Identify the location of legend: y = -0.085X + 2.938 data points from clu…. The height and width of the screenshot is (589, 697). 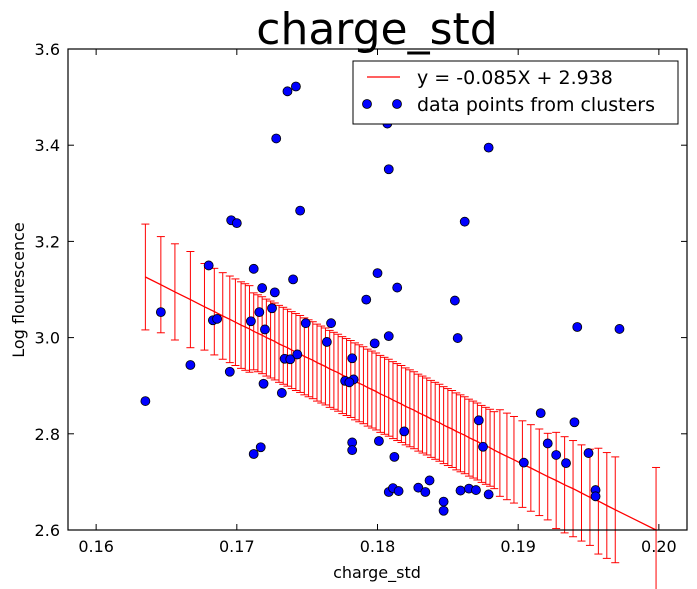
(515, 92).